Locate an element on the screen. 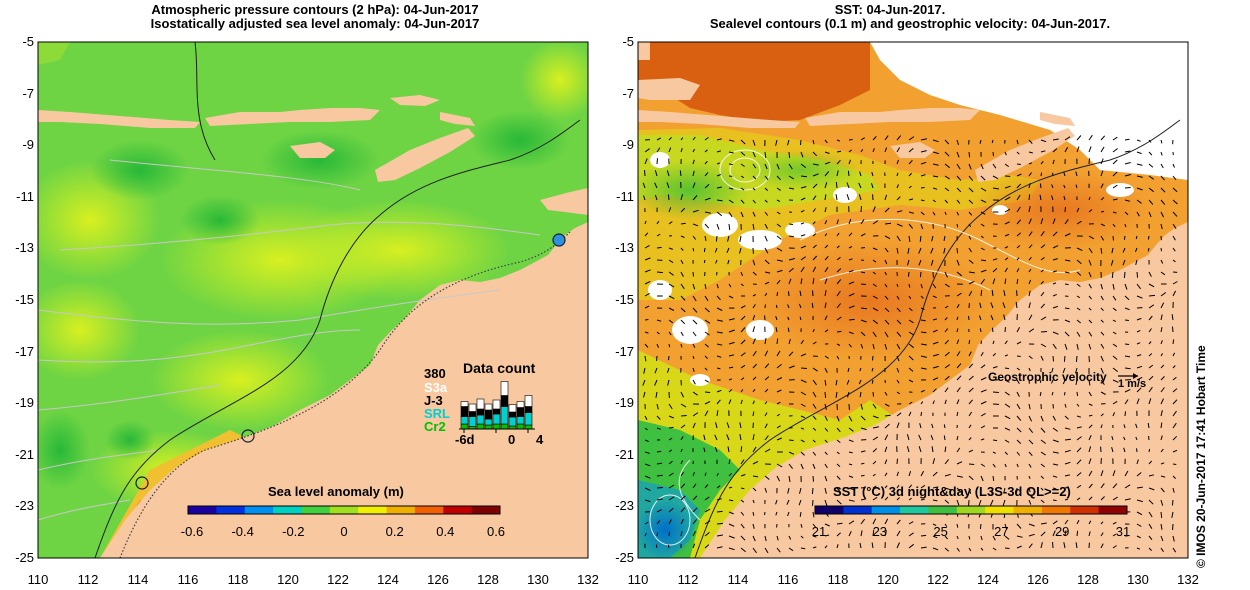 This screenshot has height=590, width=1250. colorbar-tick-label: 23 is located at coordinates (880, 531).